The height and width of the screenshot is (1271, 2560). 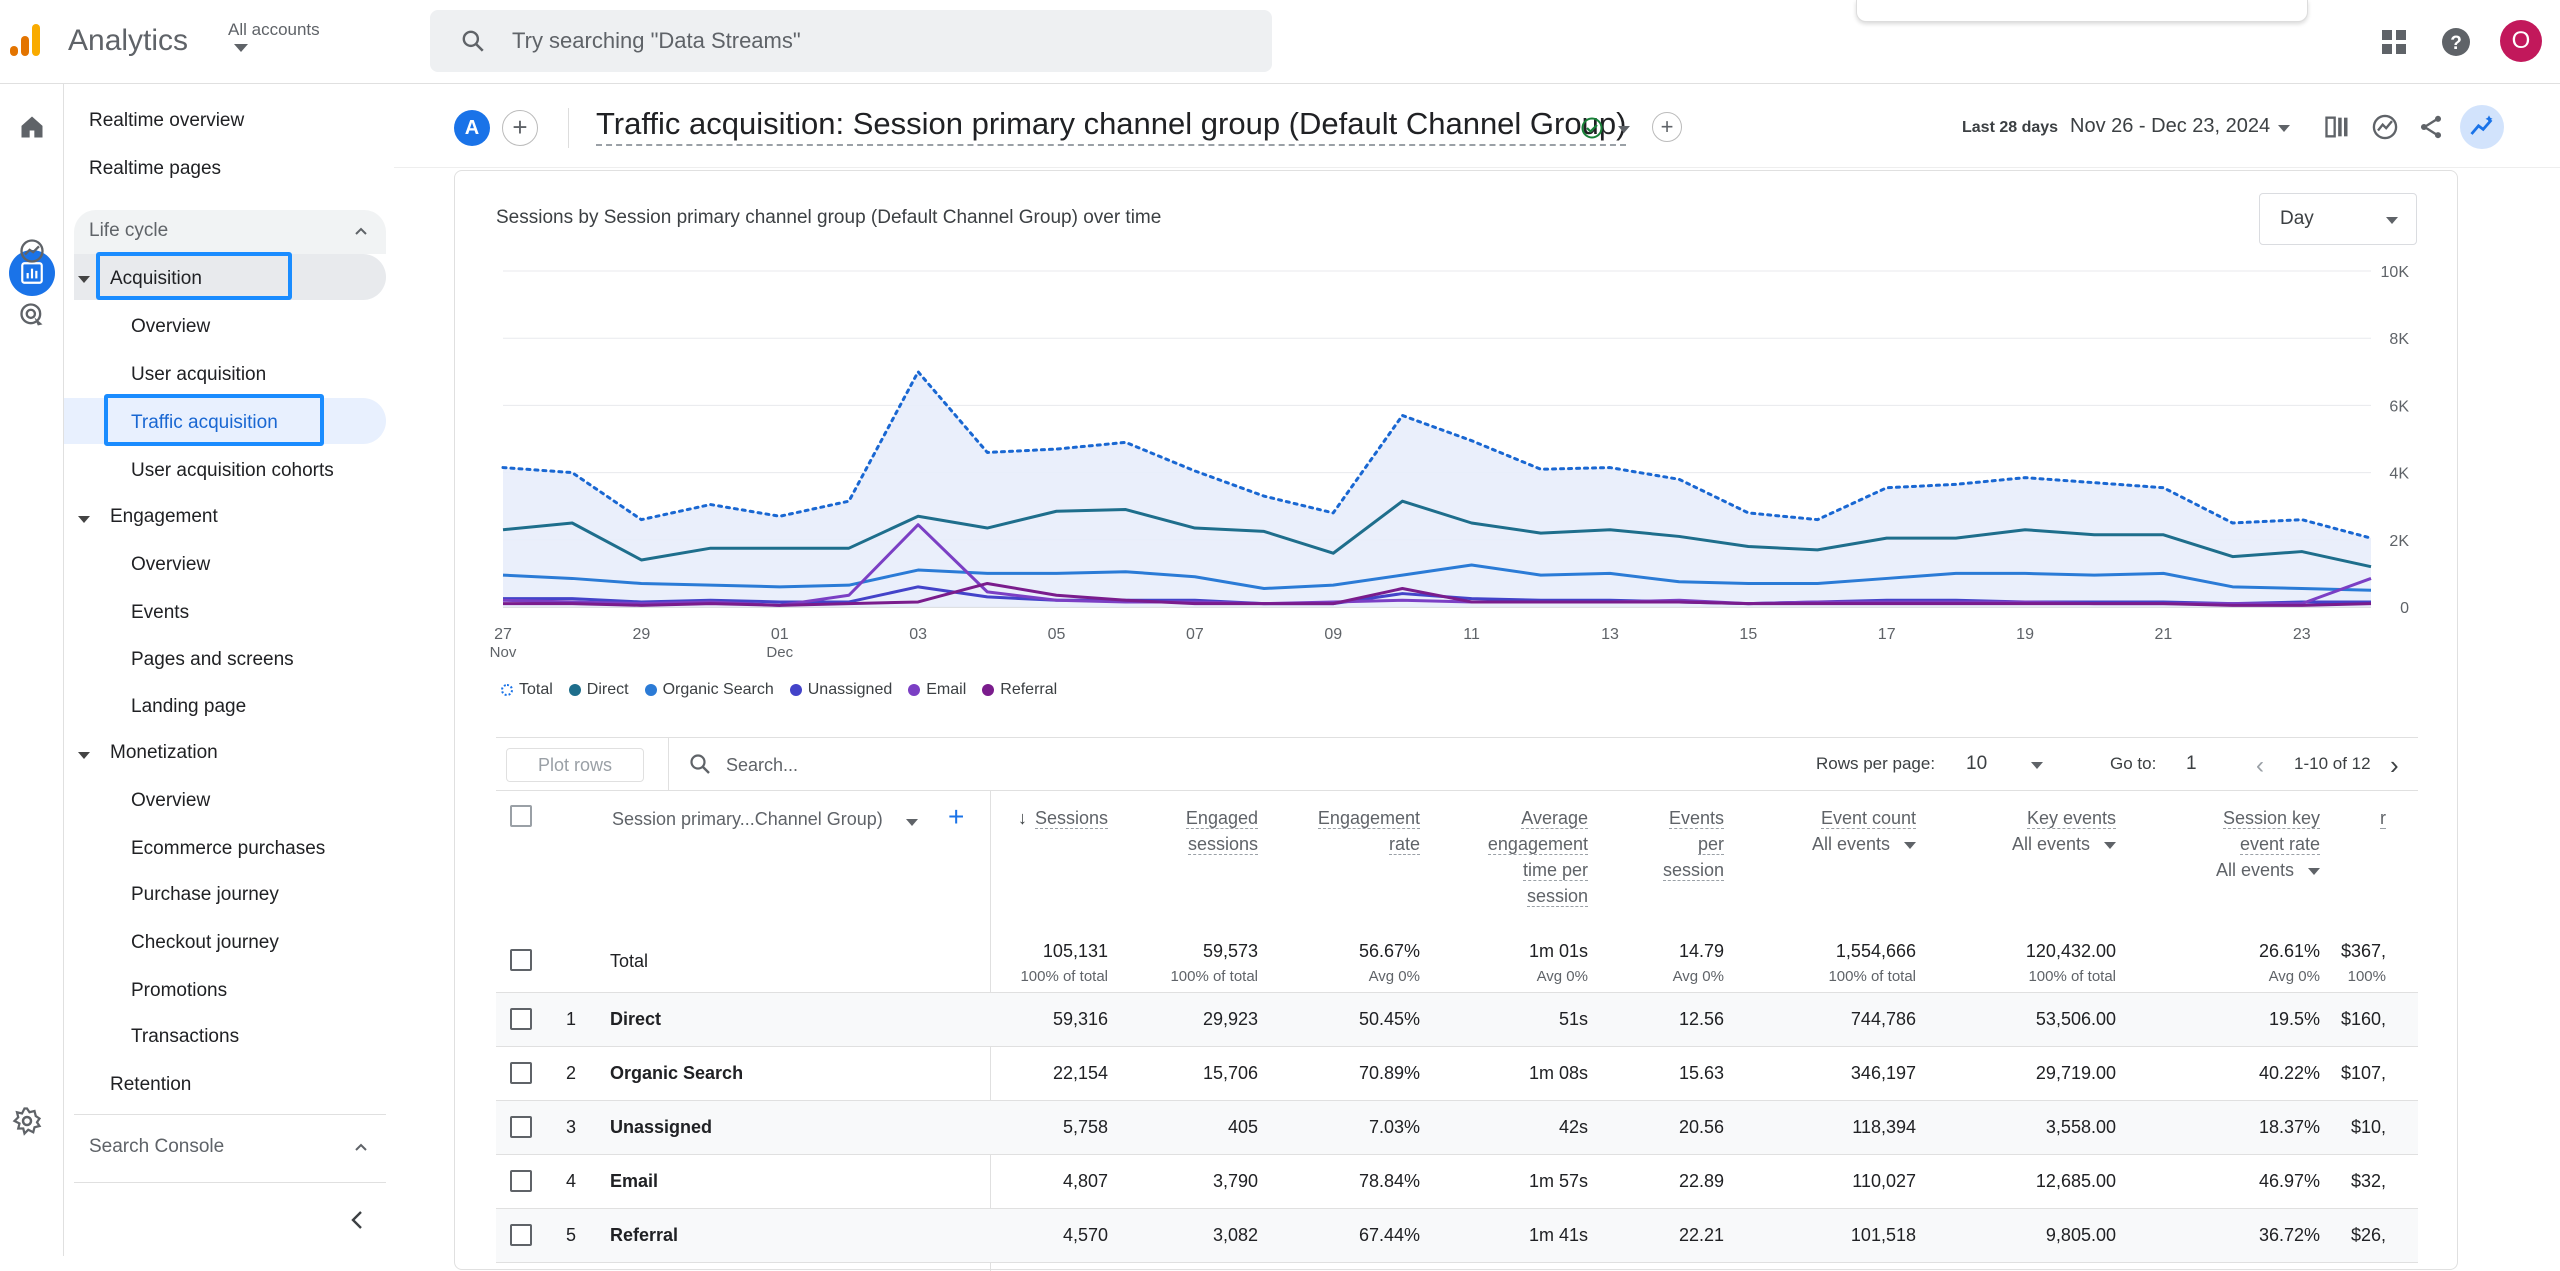 I want to click on lifecycle-header: Life cycle, so click(x=129, y=230).